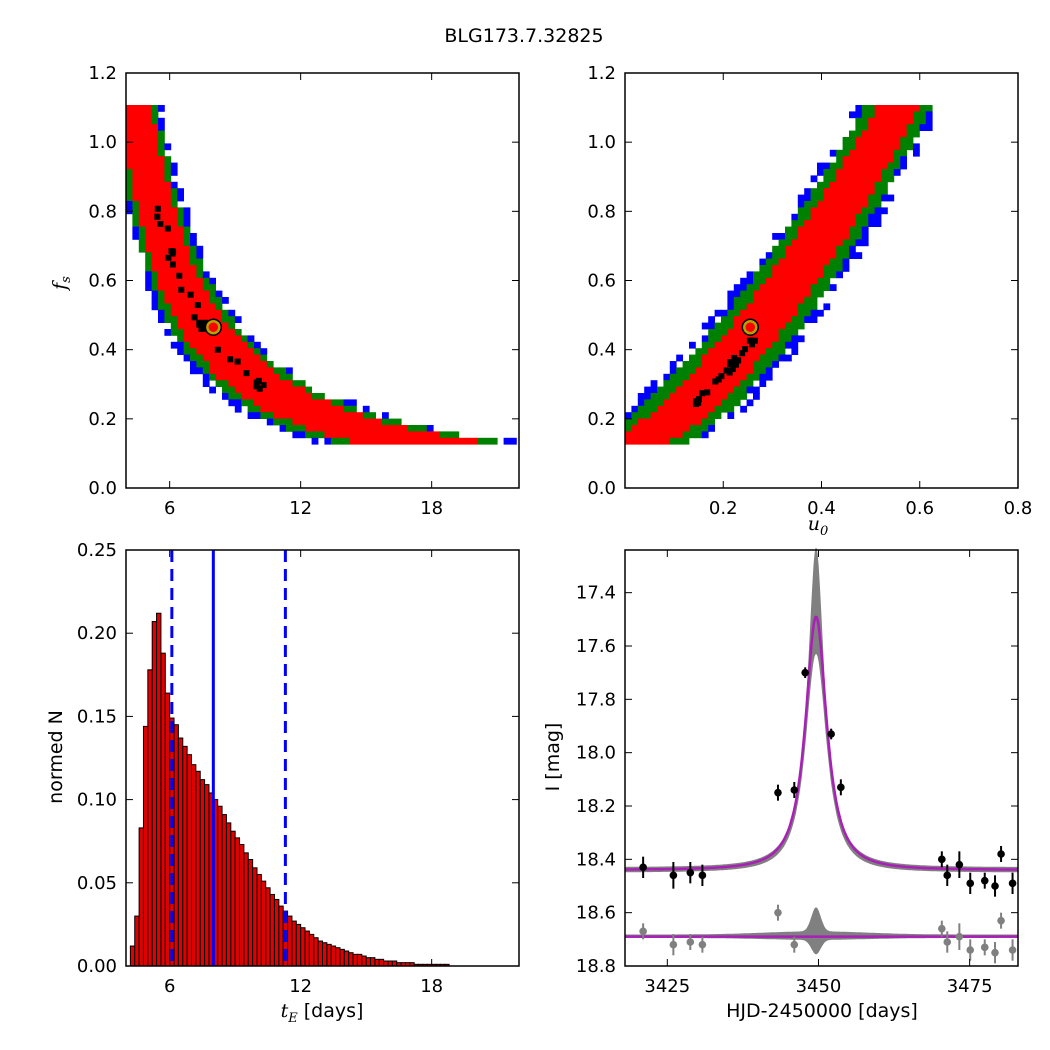  Describe the element at coordinates (821, 743) in the screenshot. I see `model-curve` at that location.